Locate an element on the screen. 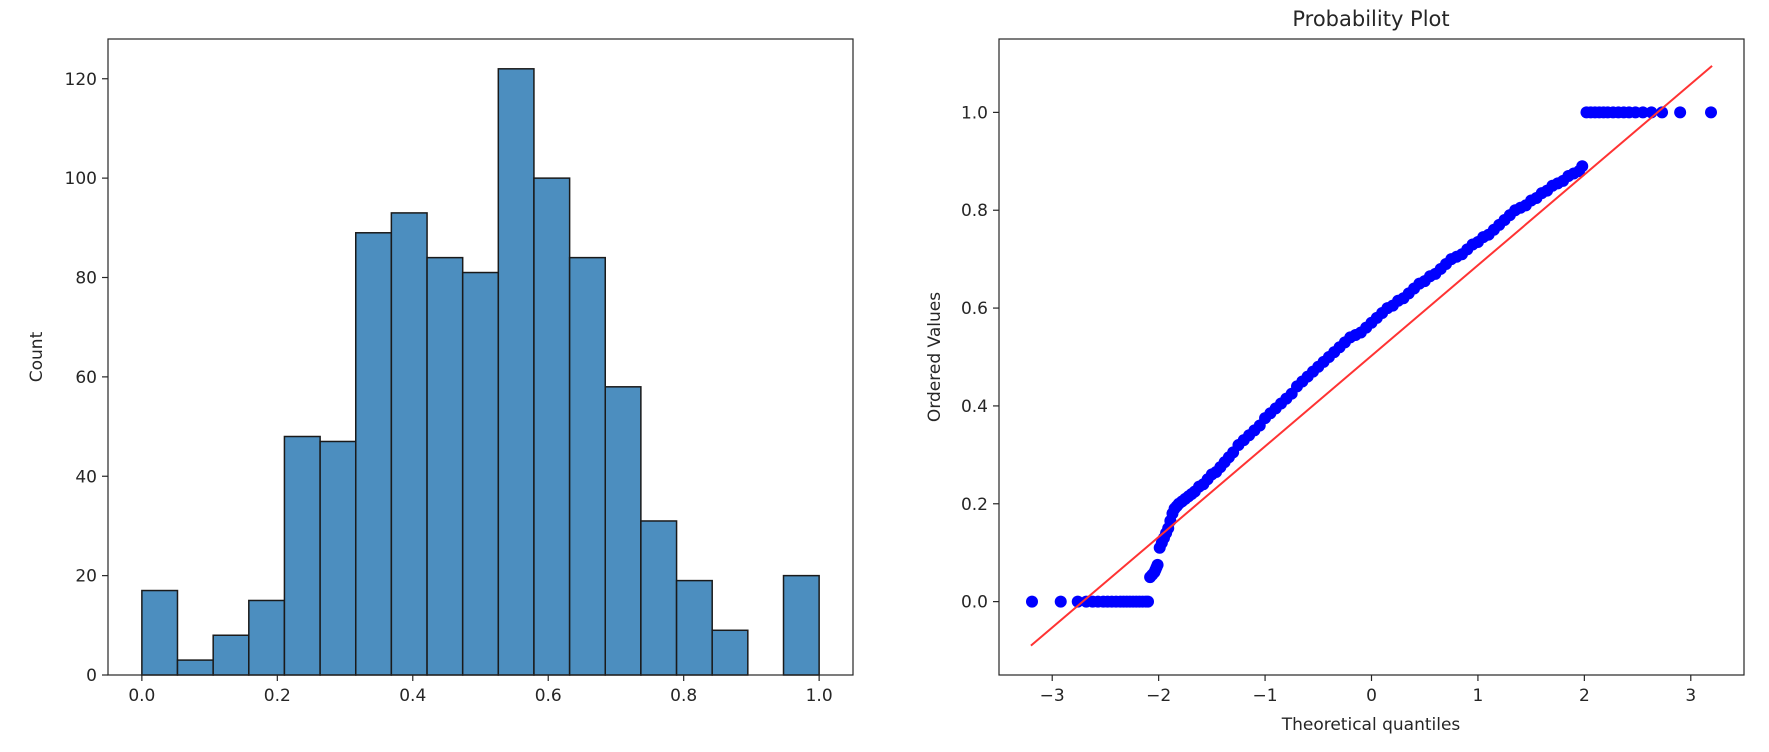 The height and width of the screenshot is (752, 1769). probability-plot-x-tick-label: 1 is located at coordinates (1478, 696).